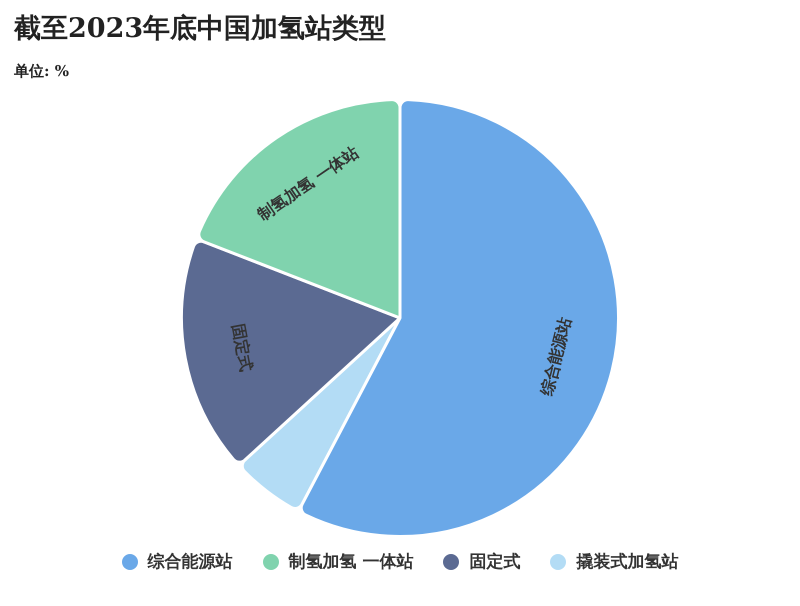  What do you see at coordinates (190, 562) in the screenshot?
I see `legend-label: 综合能源站` at bounding box center [190, 562].